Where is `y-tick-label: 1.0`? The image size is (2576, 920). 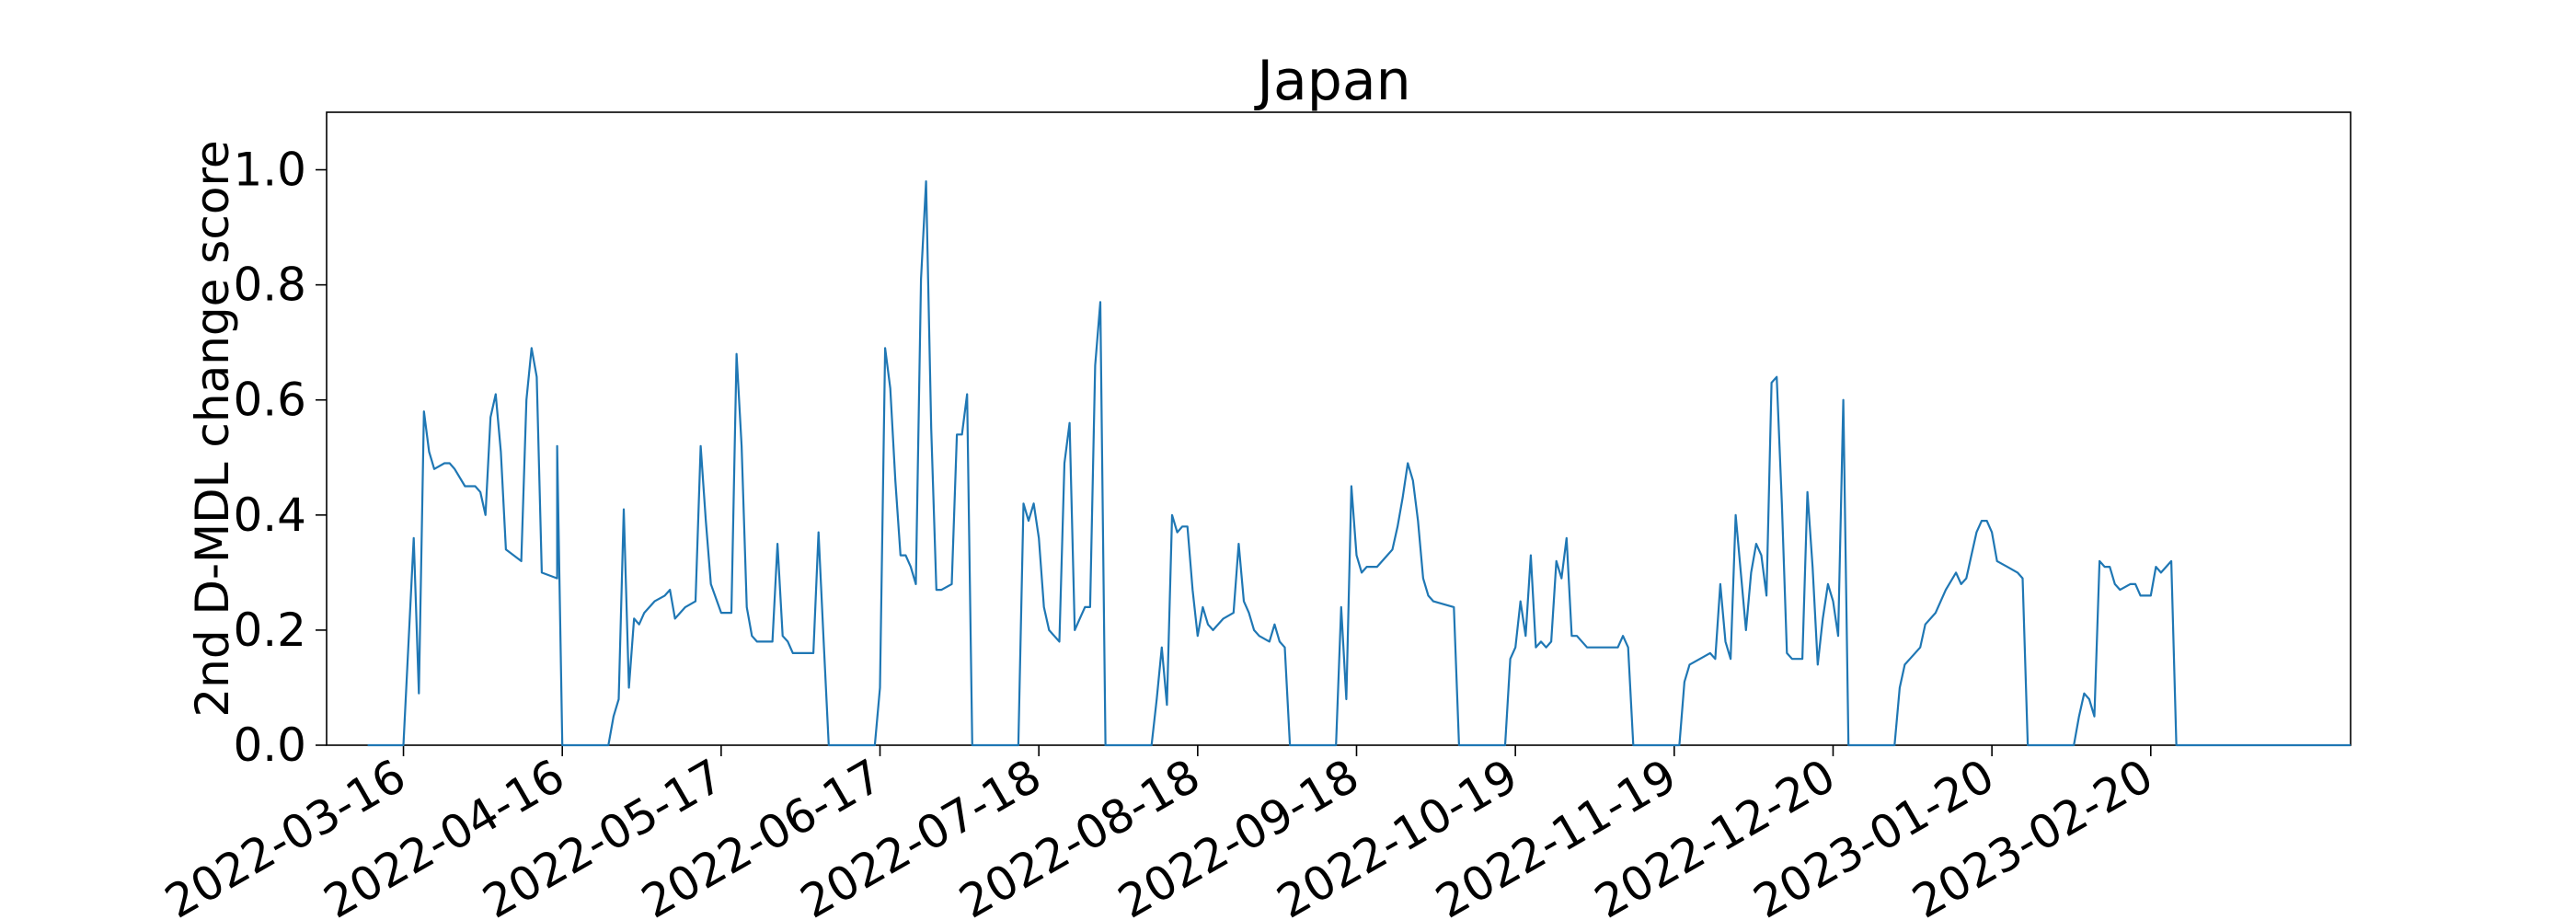
y-tick-label: 1.0 is located at coordinates (269, 170).